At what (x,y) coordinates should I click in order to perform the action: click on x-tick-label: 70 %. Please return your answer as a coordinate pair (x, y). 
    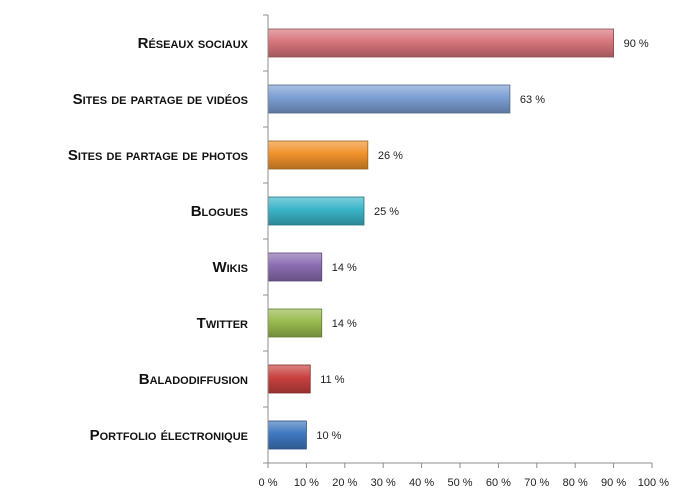
    Looking at the image, I should click on (536, 483).